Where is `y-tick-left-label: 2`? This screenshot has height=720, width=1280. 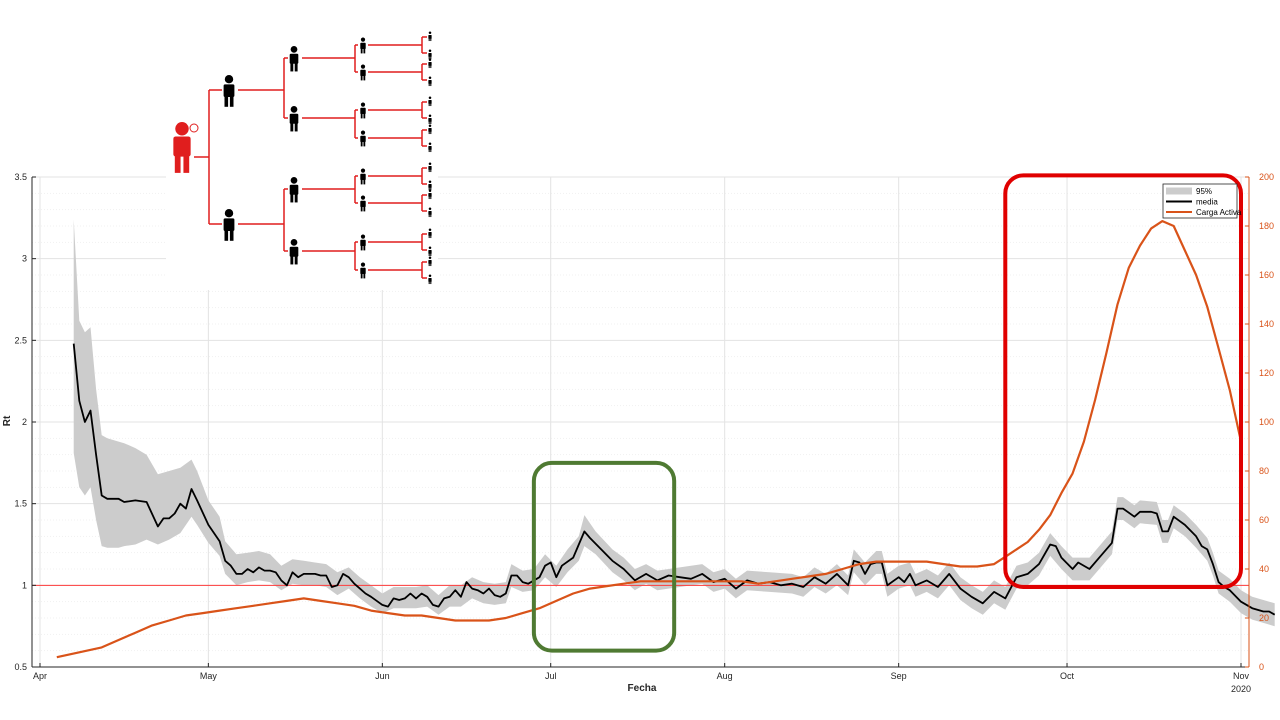
y-tick-left-label: 2 is located at coordinates (24, 422).